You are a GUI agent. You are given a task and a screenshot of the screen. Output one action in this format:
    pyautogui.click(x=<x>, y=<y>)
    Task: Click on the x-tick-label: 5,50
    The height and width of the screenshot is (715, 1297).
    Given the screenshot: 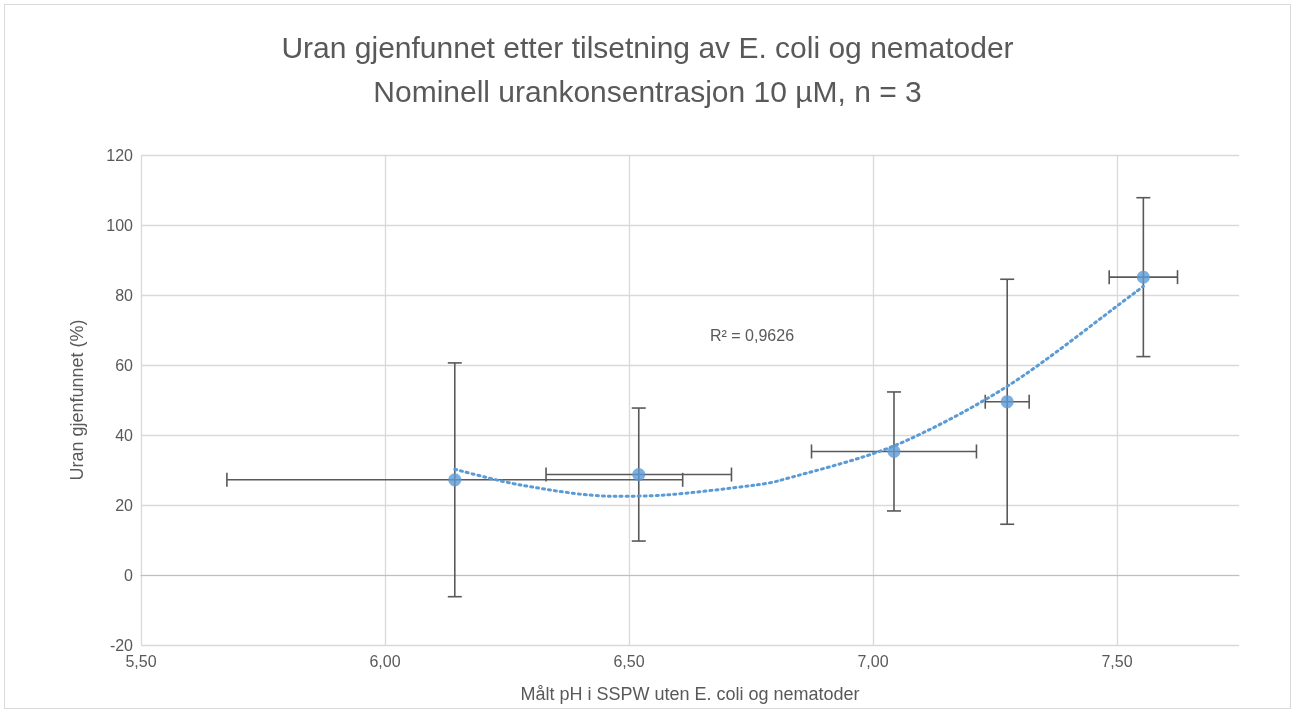 What is the action you would take?
    pyautogui.click(x=141, y=661)
    